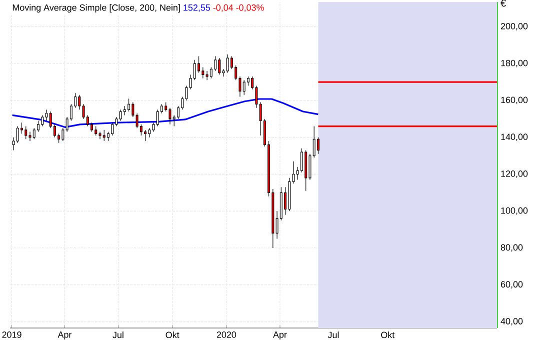 Image resolution: width=550 pixels, height=350 pixels. I want to click on y-tick-label: 140,00, so click(514, 138).